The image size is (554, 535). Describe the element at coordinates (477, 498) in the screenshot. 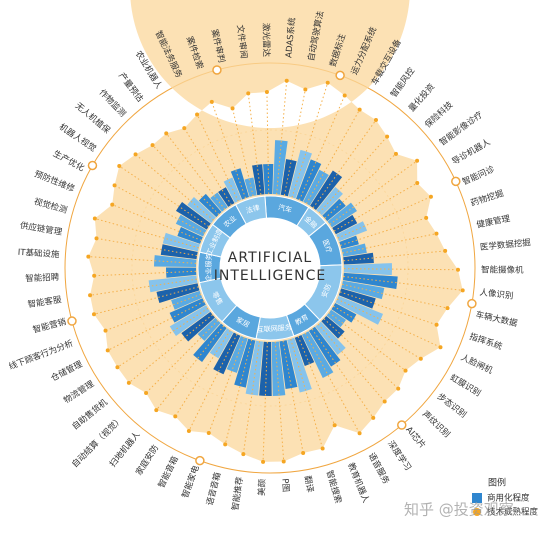

I see `legend-swatch` at that location.